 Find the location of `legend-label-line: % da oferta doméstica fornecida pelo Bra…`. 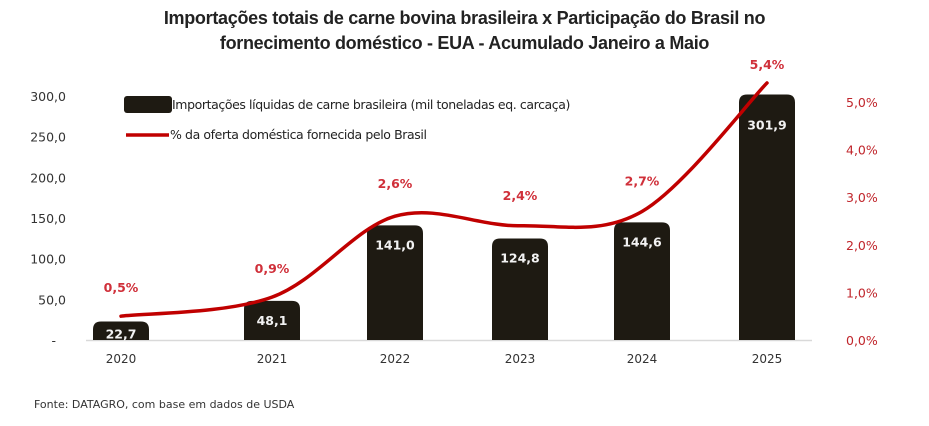

legend-label-line: % da oferta doméstica fornecida pelo Bra… is located at coordinates (298, 134).